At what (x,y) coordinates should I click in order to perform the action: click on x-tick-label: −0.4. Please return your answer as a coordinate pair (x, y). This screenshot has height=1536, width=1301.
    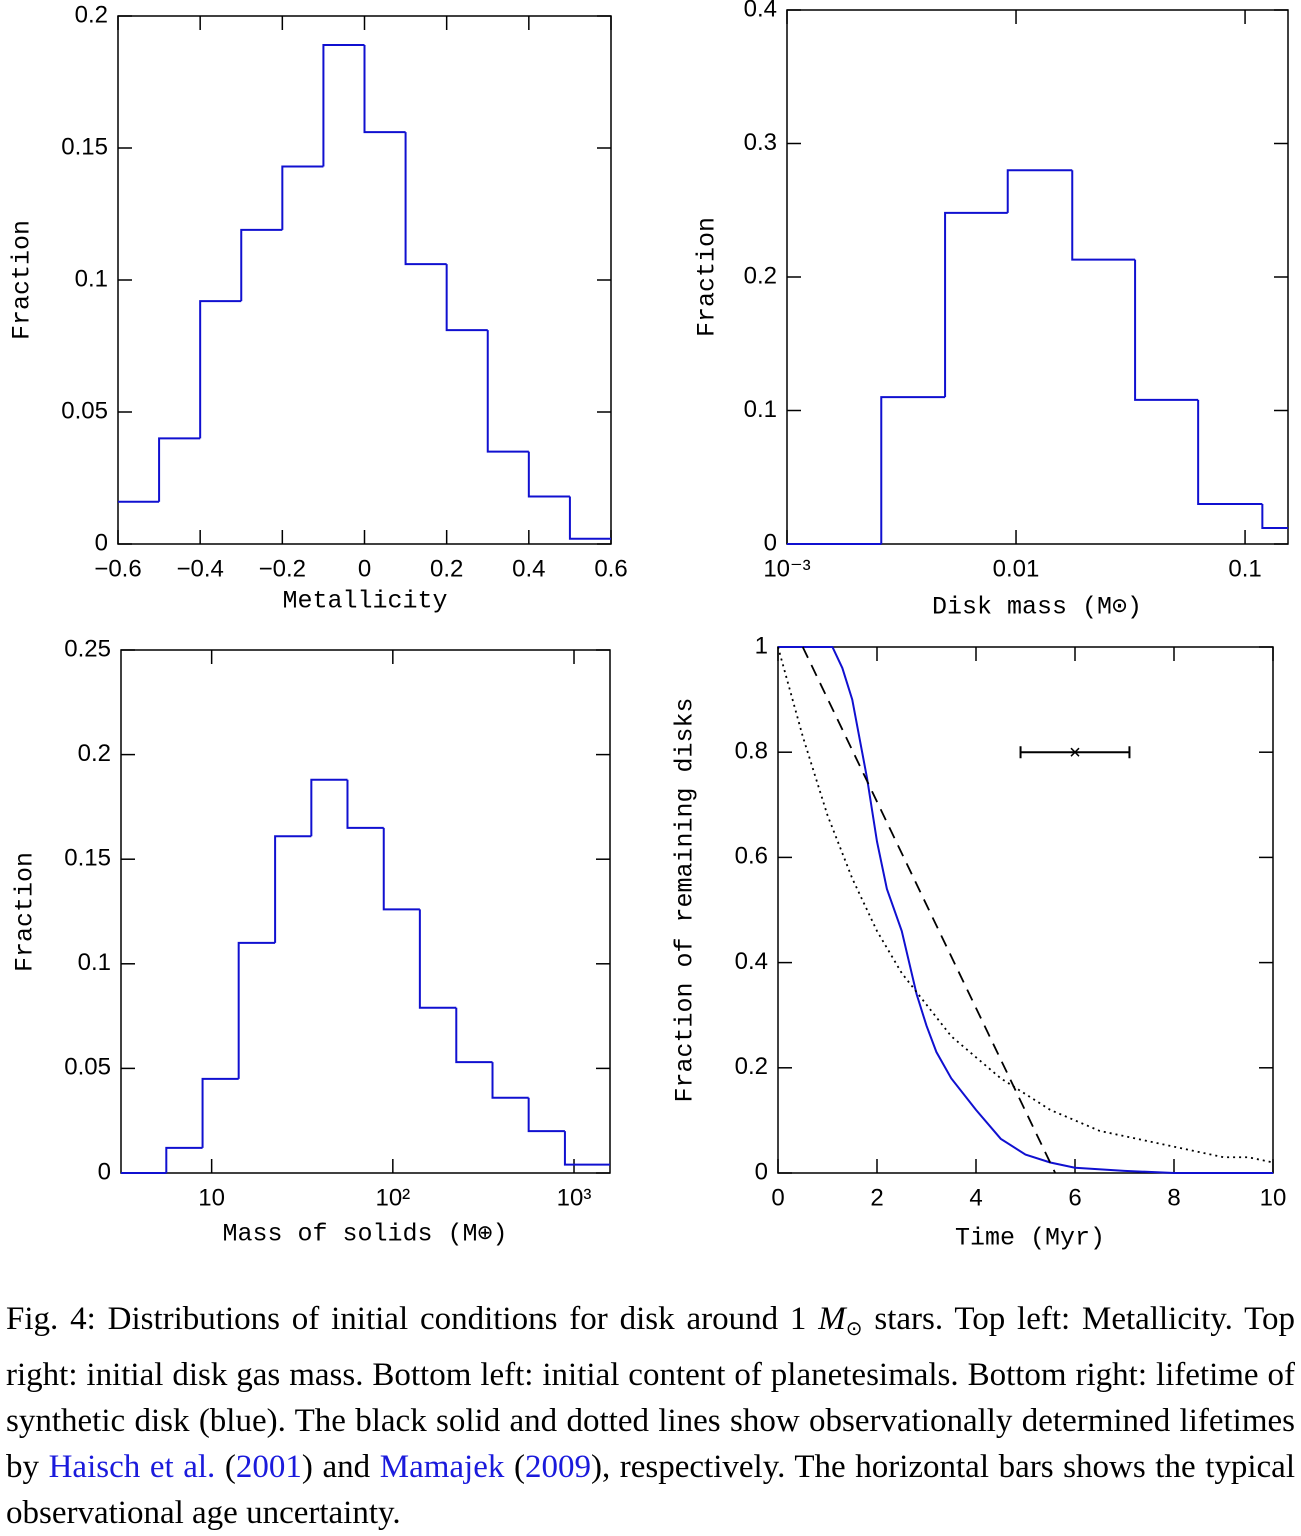
    Looking at the image, I should click on (199, 568).